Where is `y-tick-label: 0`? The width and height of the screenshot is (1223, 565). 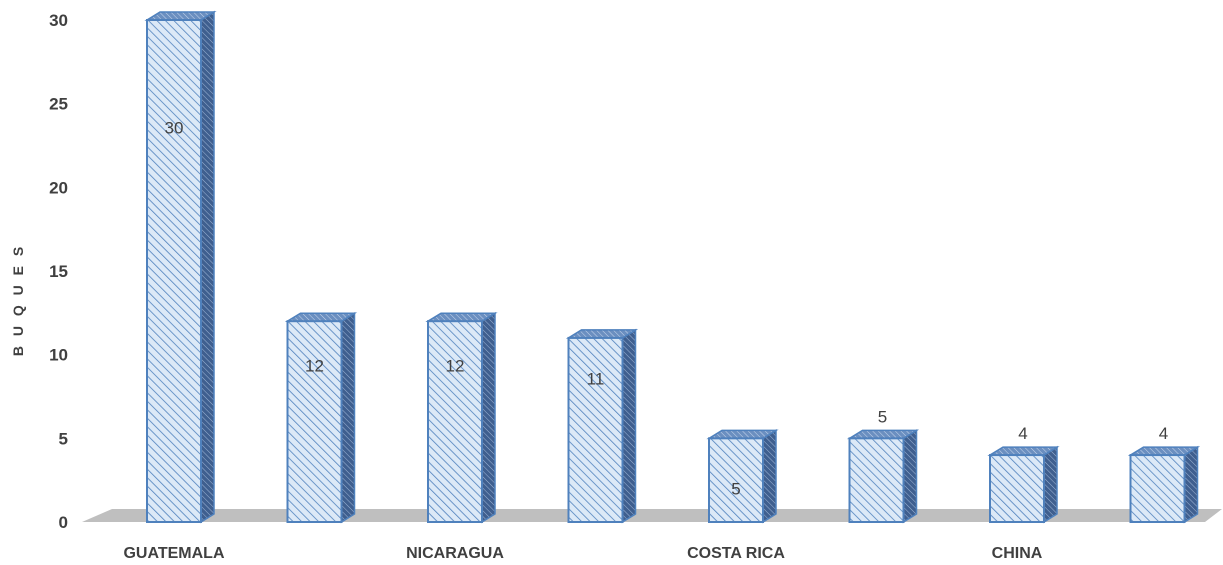 y-tick-label: 0 is located at coordinates (63, 522).